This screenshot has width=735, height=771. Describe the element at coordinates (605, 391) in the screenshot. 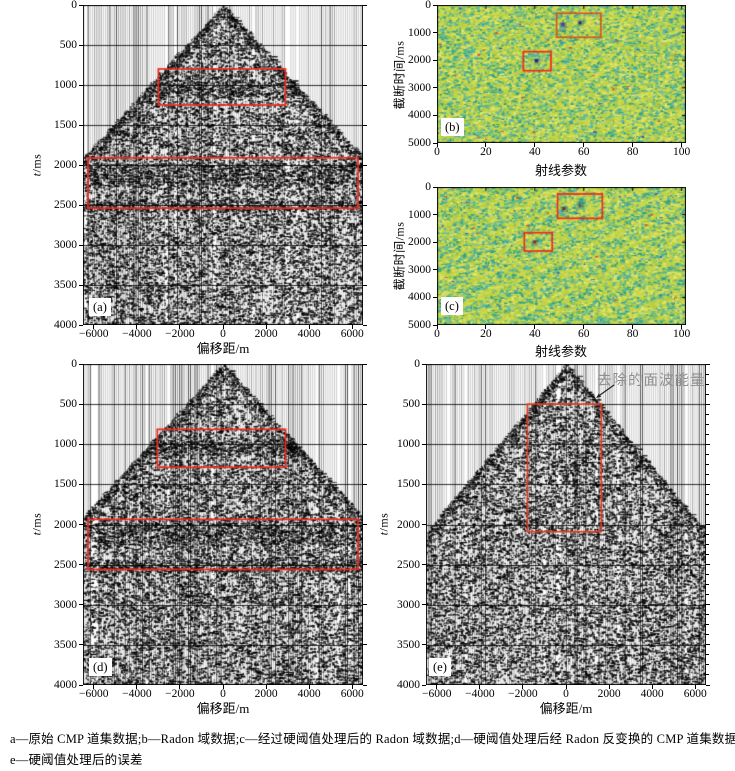

I see `annotation-arrow-icon` at that location.